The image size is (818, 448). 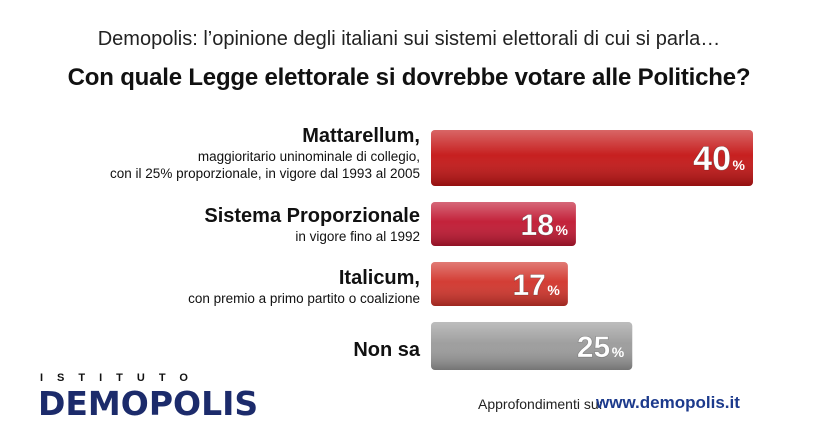 I want to click on footer-url-link: www.demopolis.it, so click(x=668, y=402).